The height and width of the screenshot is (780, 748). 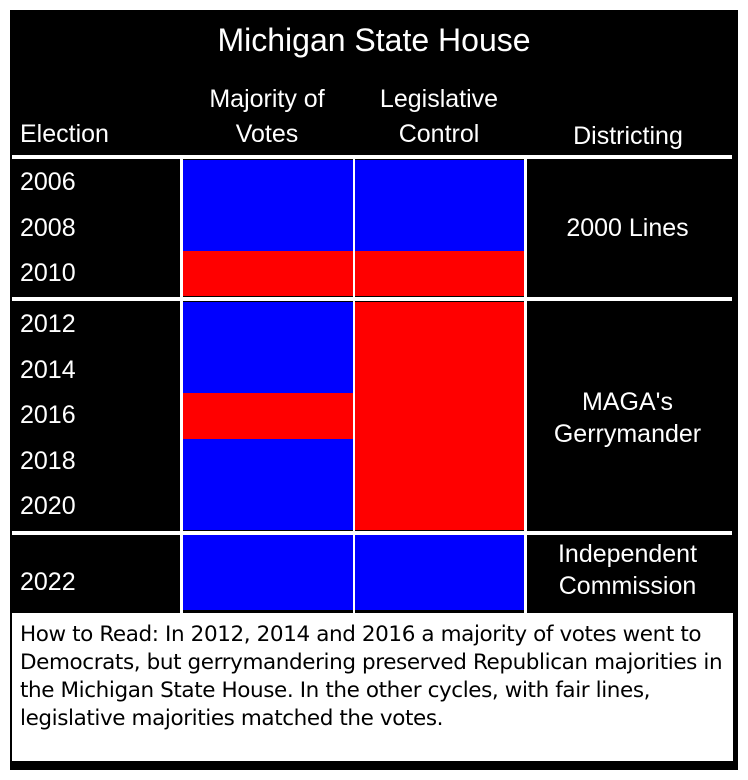 I want to click on districting-label-1: 2000 Lines, so click(x=627, y=228).